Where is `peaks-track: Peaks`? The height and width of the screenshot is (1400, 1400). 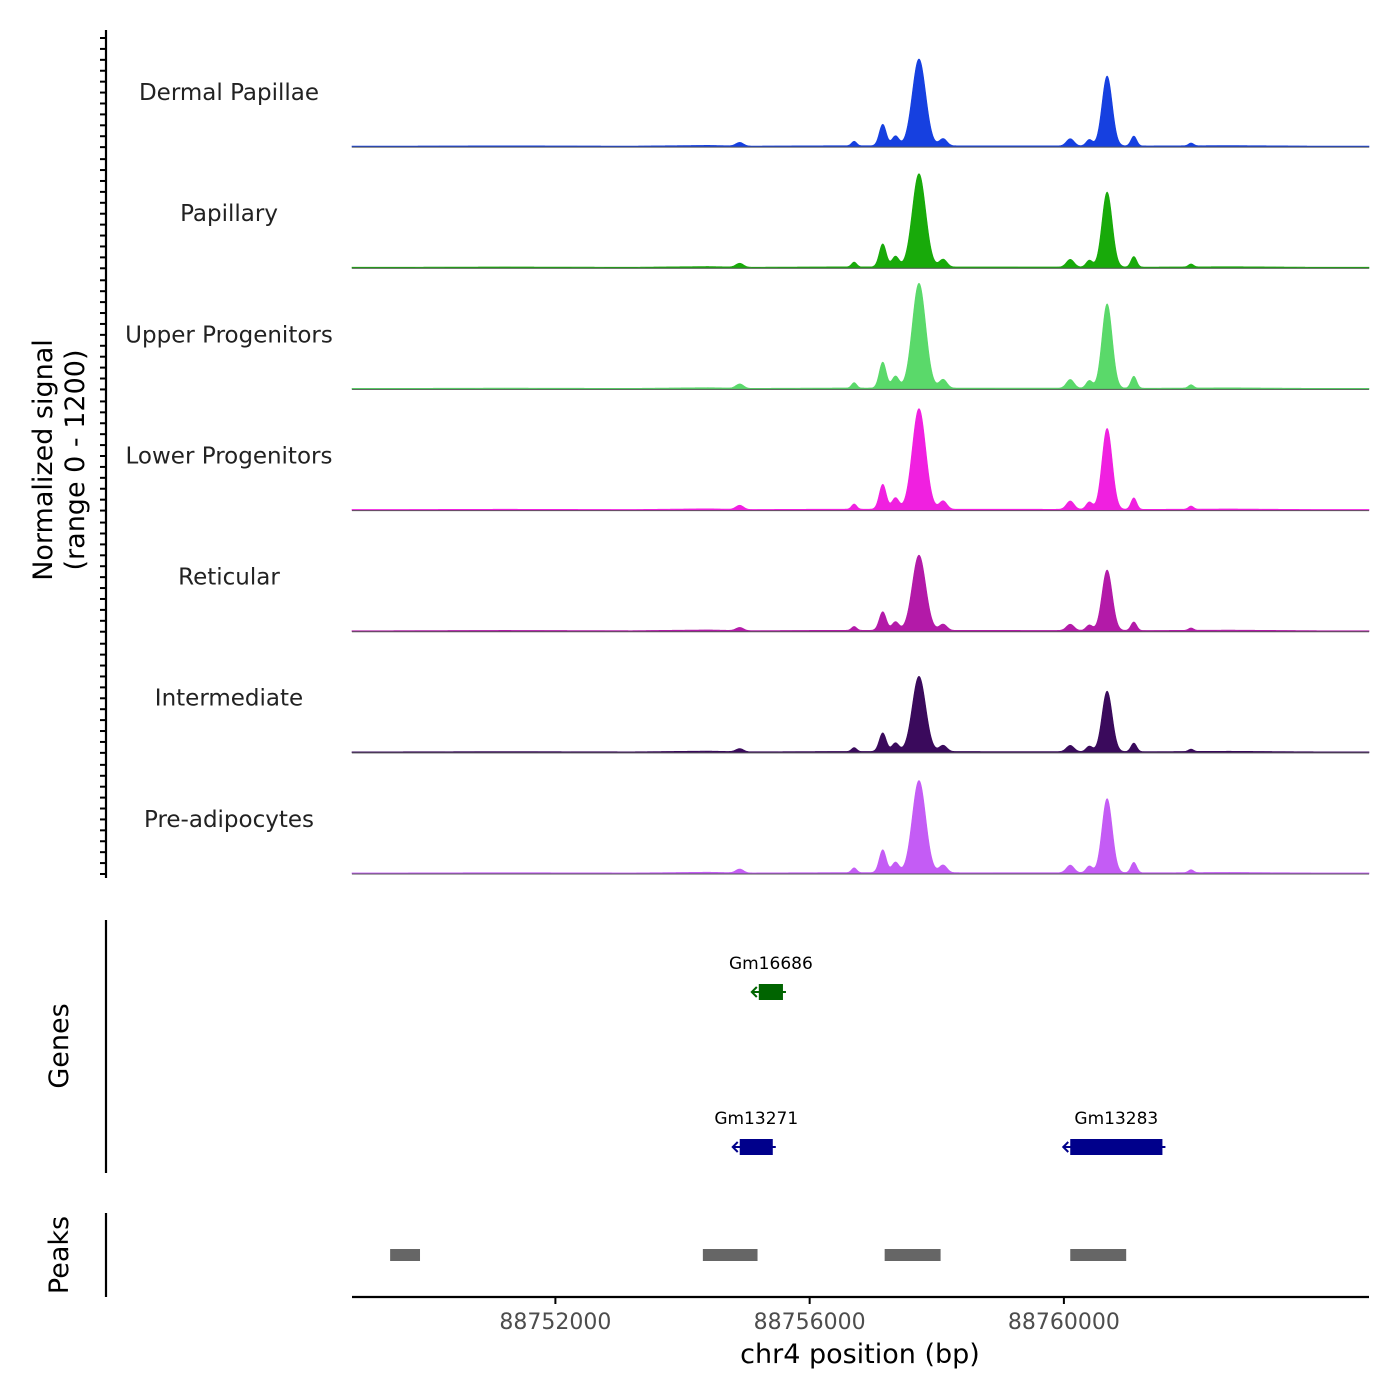
peaks-track: Peaks is located at coordinates (585, 1255).